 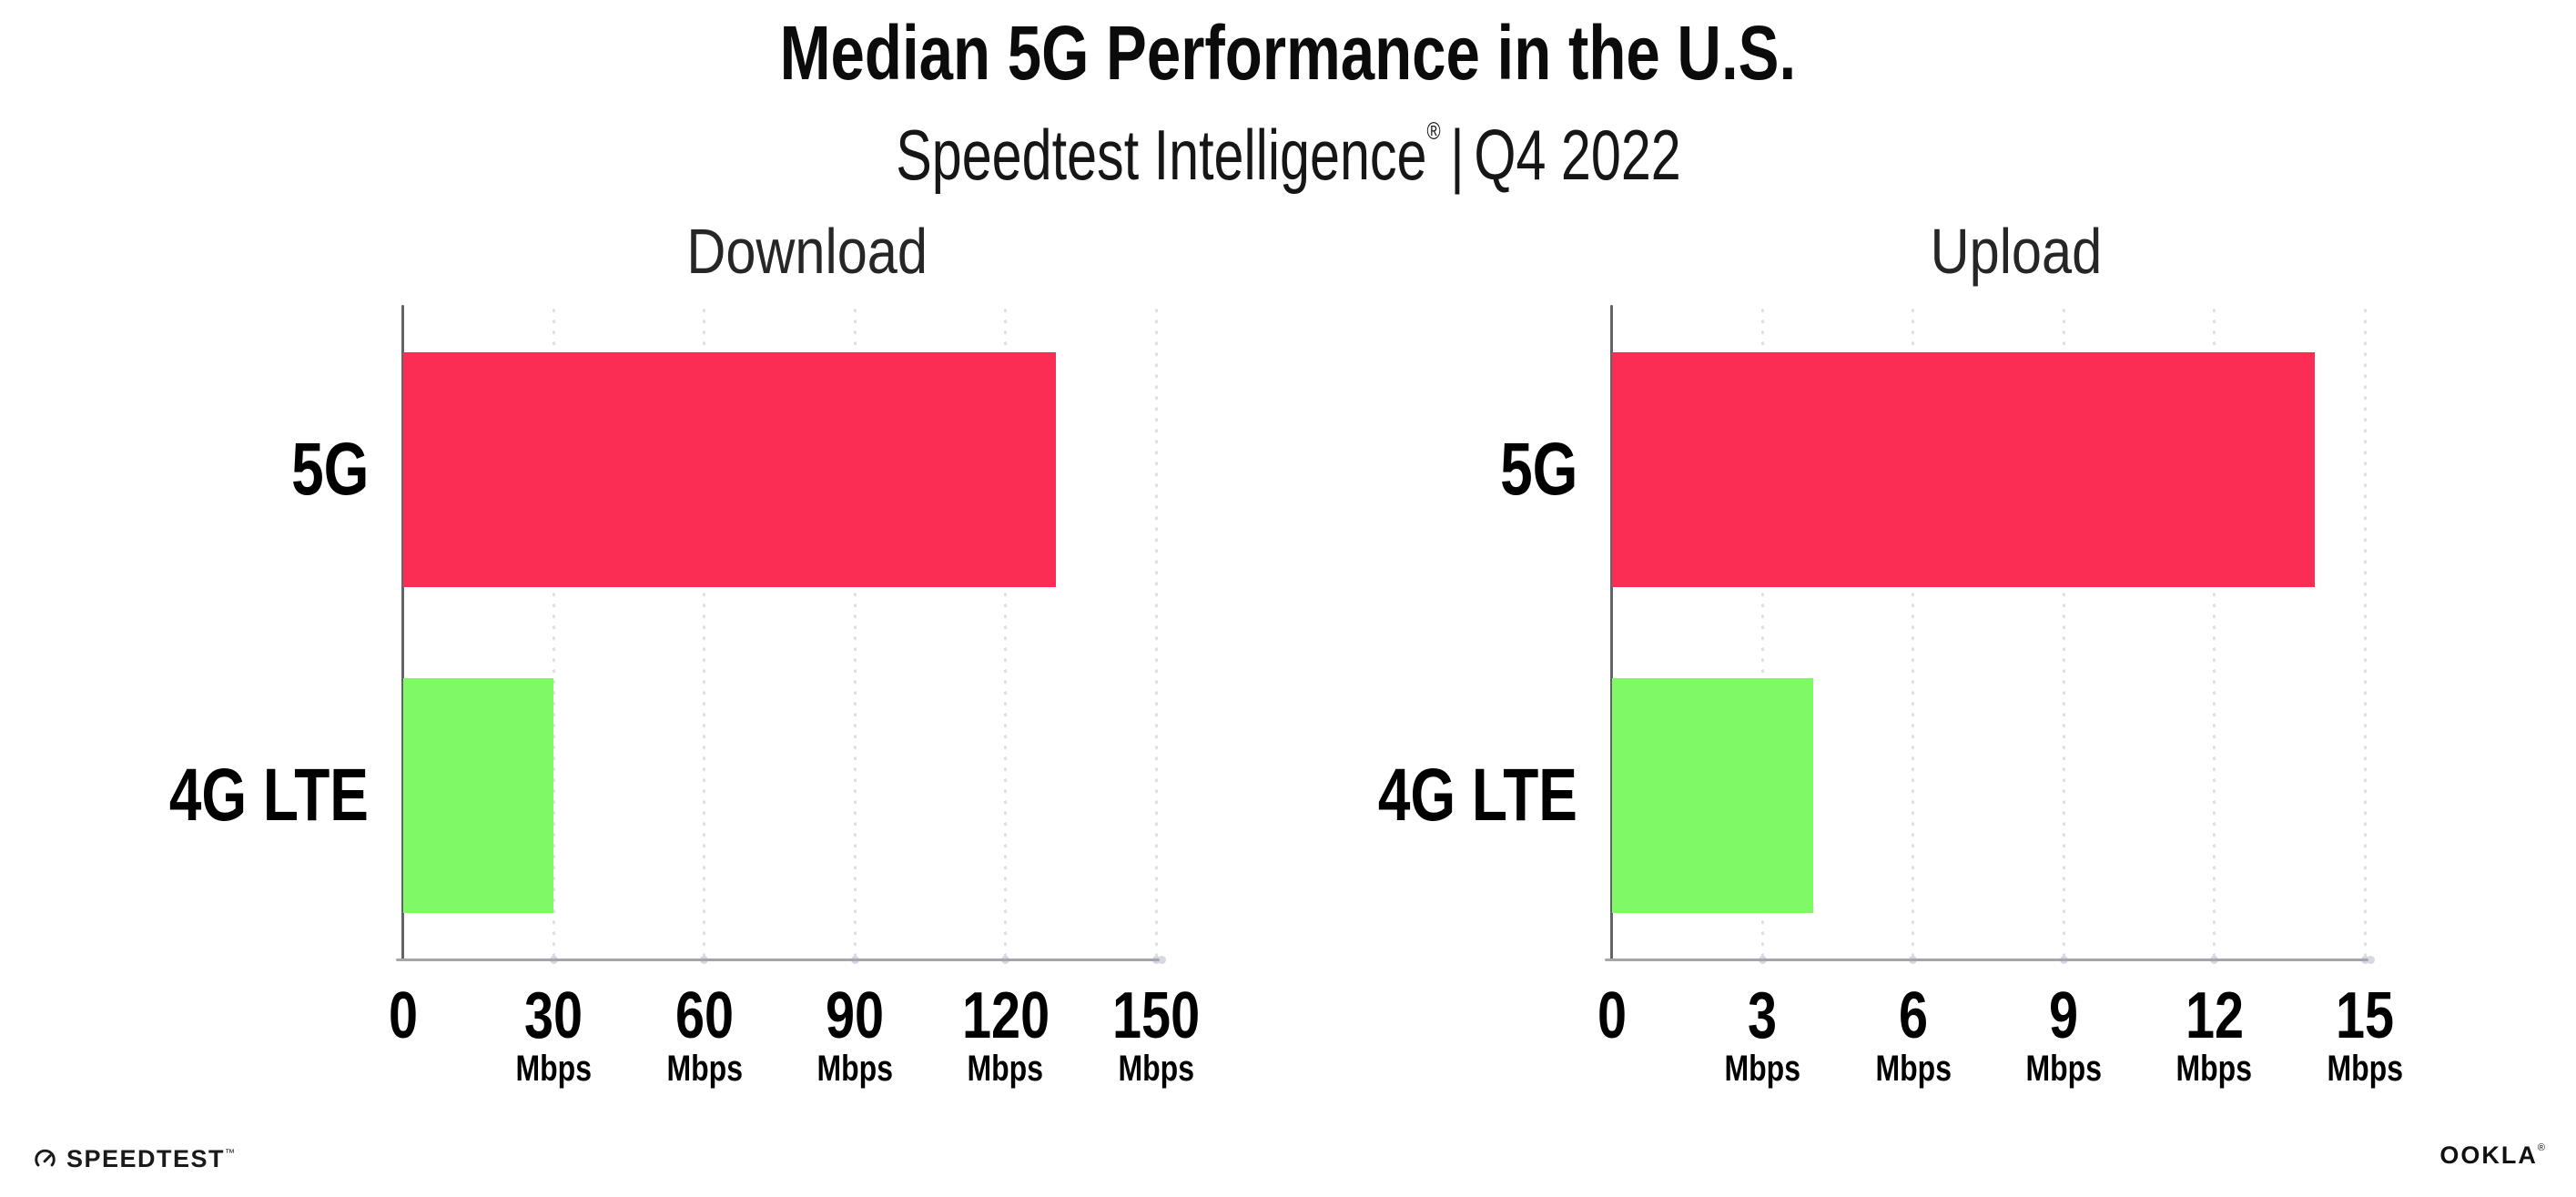 I want to click on speedtest-logo: SPEEDTEST™, so click(x=135, y=1159).